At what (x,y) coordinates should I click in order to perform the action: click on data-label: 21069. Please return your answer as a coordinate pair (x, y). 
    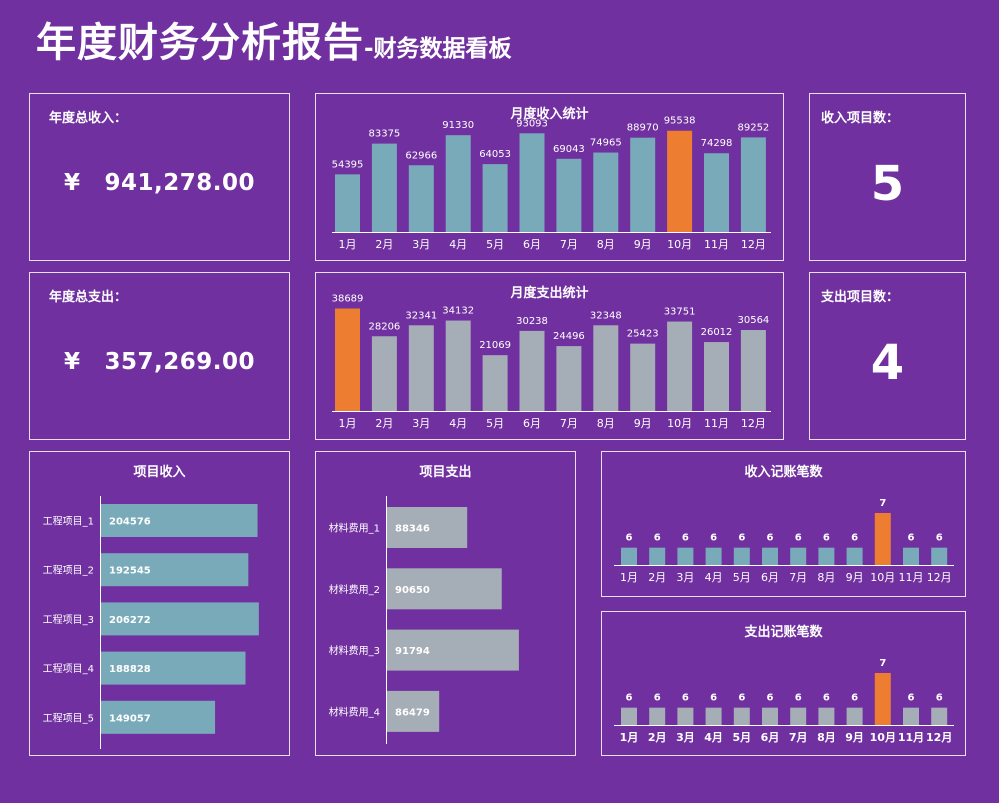
    Looking at the image, I should click on (495, 345).